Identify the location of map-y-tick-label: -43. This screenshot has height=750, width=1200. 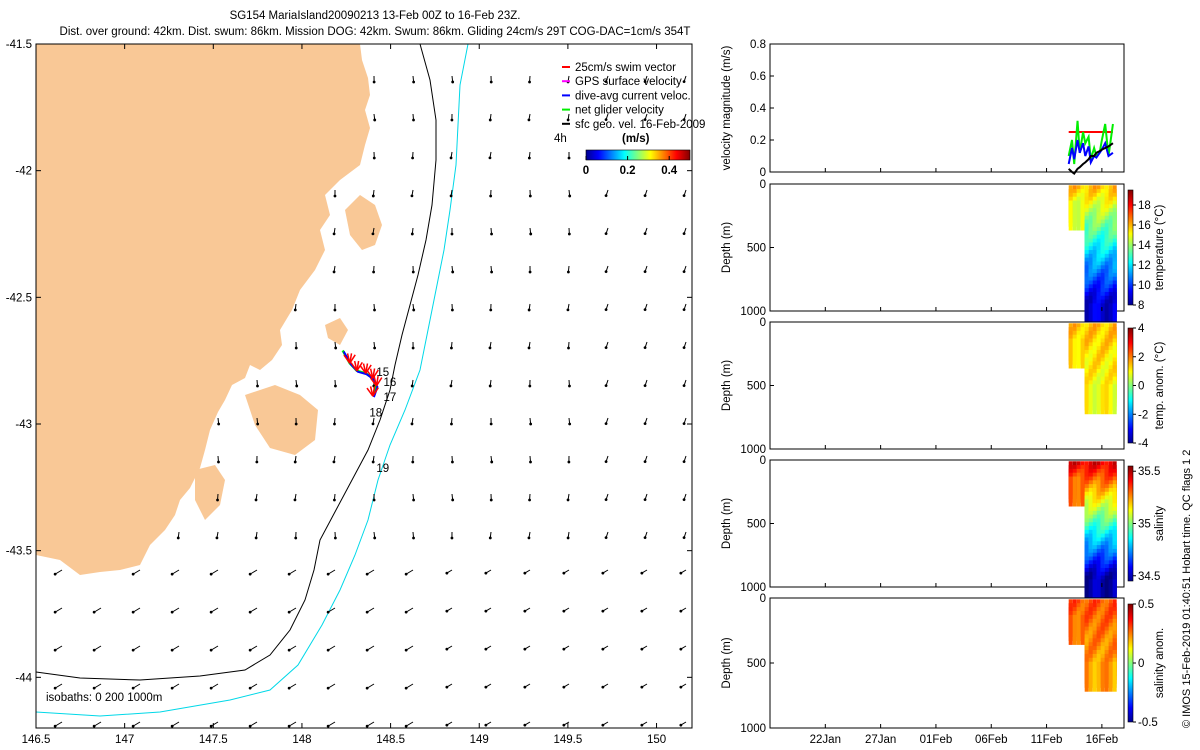
(23, 425).